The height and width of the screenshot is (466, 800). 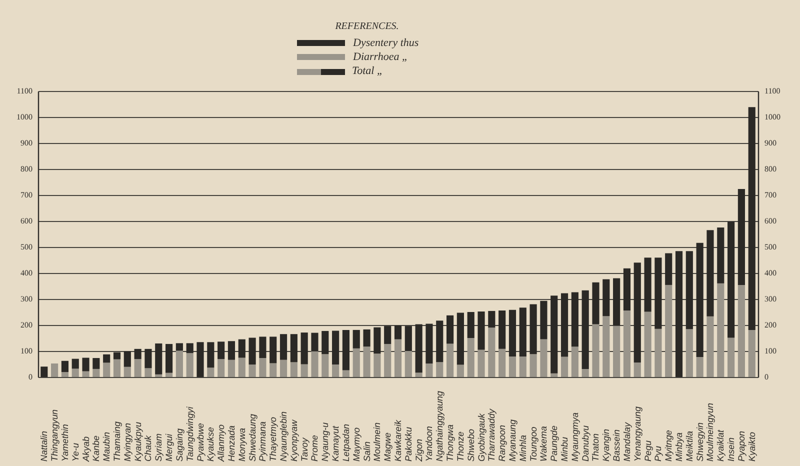 What do you see at coordinates (26, 143) in the screenshot?
I see `y-tick-label: 900` at bounding box center [26, 143].